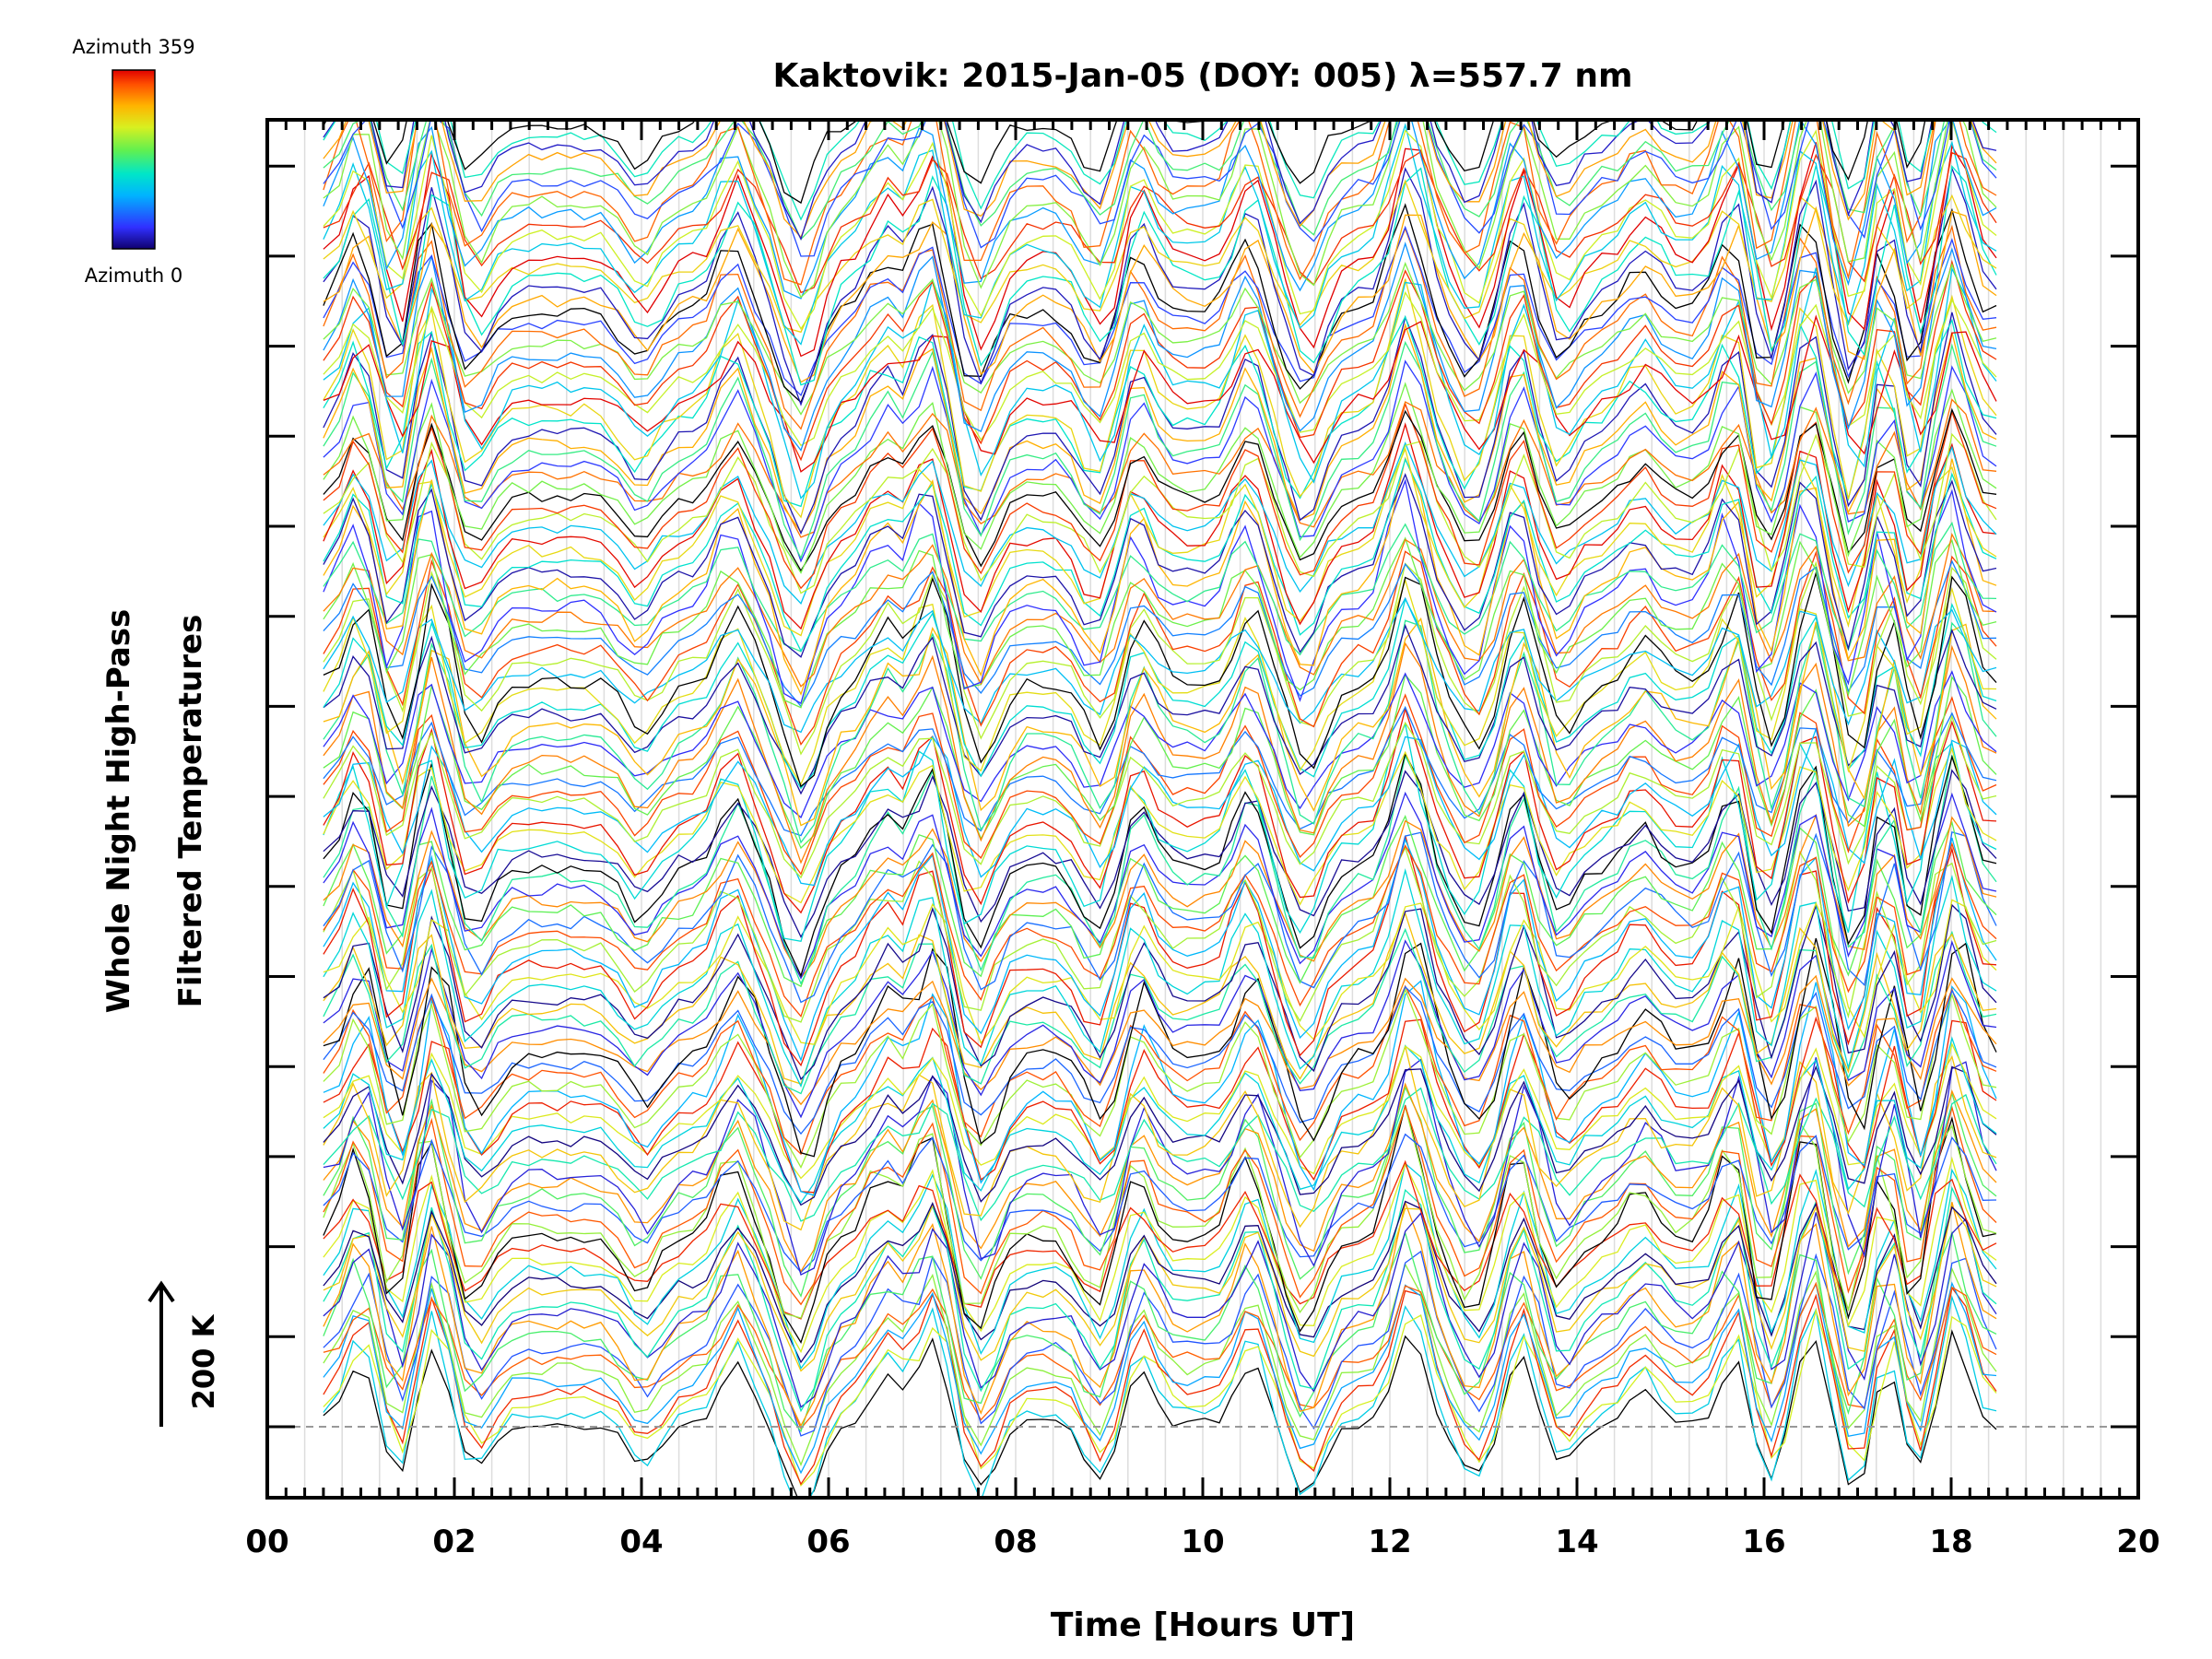 This screenshot has height=1659, width=2212. What do you see at coordinates (641, 1542) in the screenshot?
I see `x-tick-label: 04` at bounding box center [641, 1542].